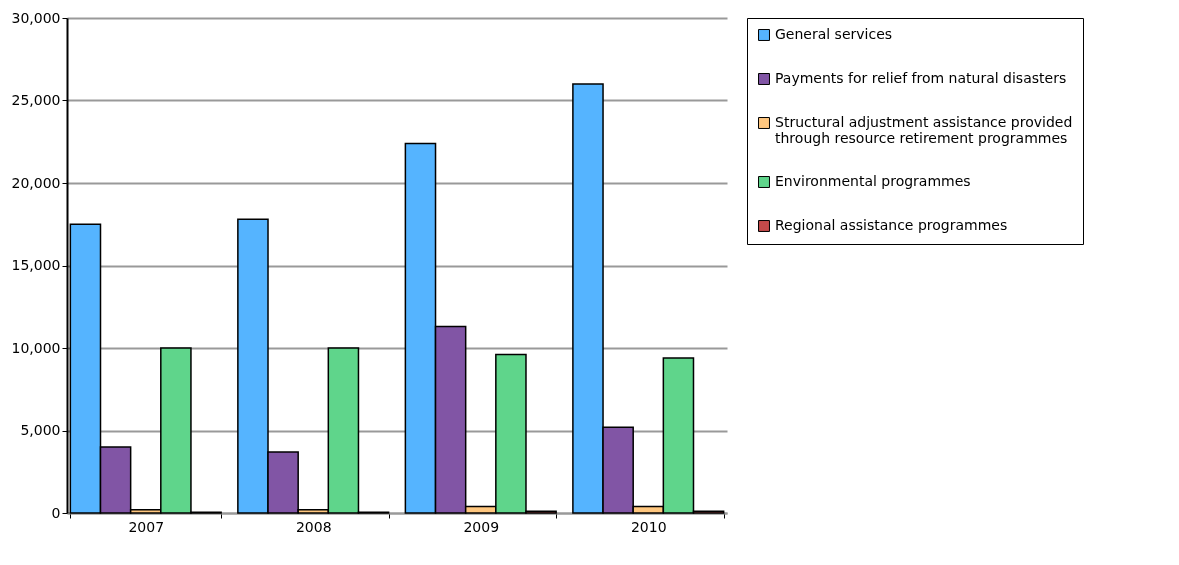 The width and height of the screenshot is (1179, 565). I want to click on x-tick-label: 2009, so click(481, 526).